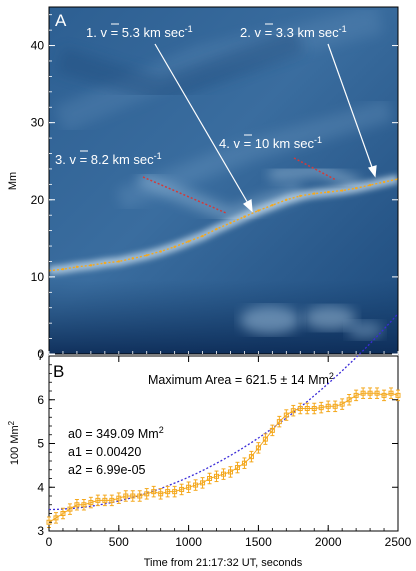 The image size is (416, 571). I want to click on annotation-1-prefix: 1., so click(93, 32).